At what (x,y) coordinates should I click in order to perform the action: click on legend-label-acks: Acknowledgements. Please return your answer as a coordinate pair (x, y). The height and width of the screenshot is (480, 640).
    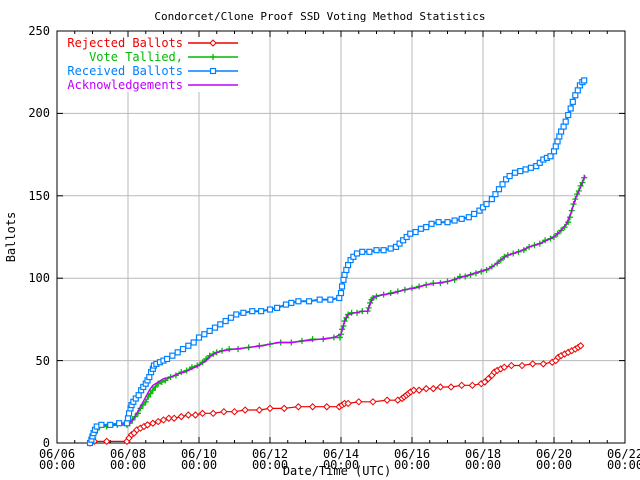
    Looking at the image, I should click on (125, 85).